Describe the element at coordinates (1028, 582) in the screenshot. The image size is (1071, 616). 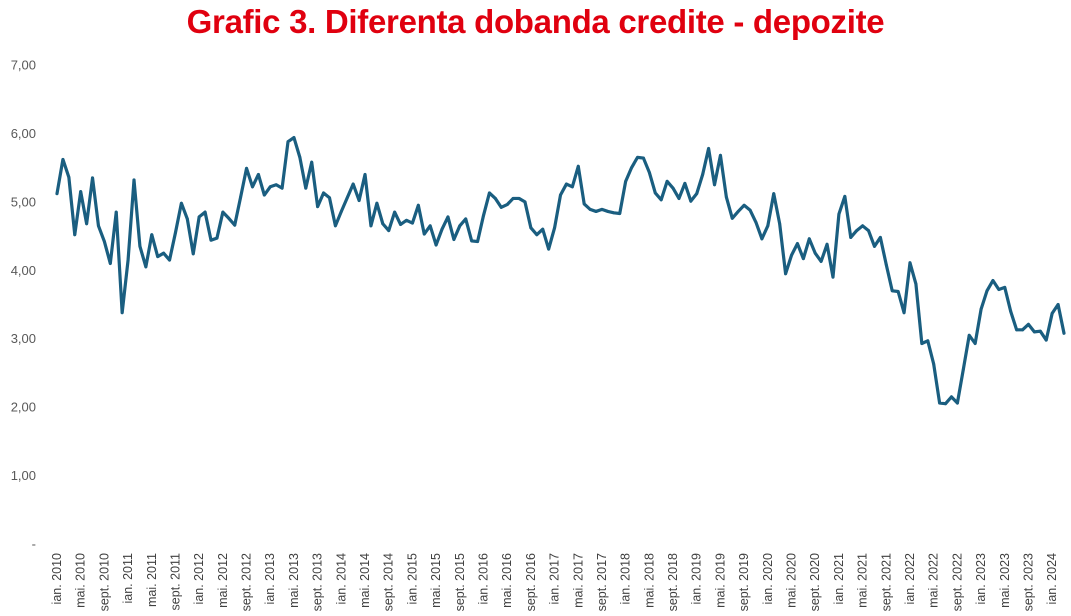
I see `x-tick-label: sept. 2023` at that location.